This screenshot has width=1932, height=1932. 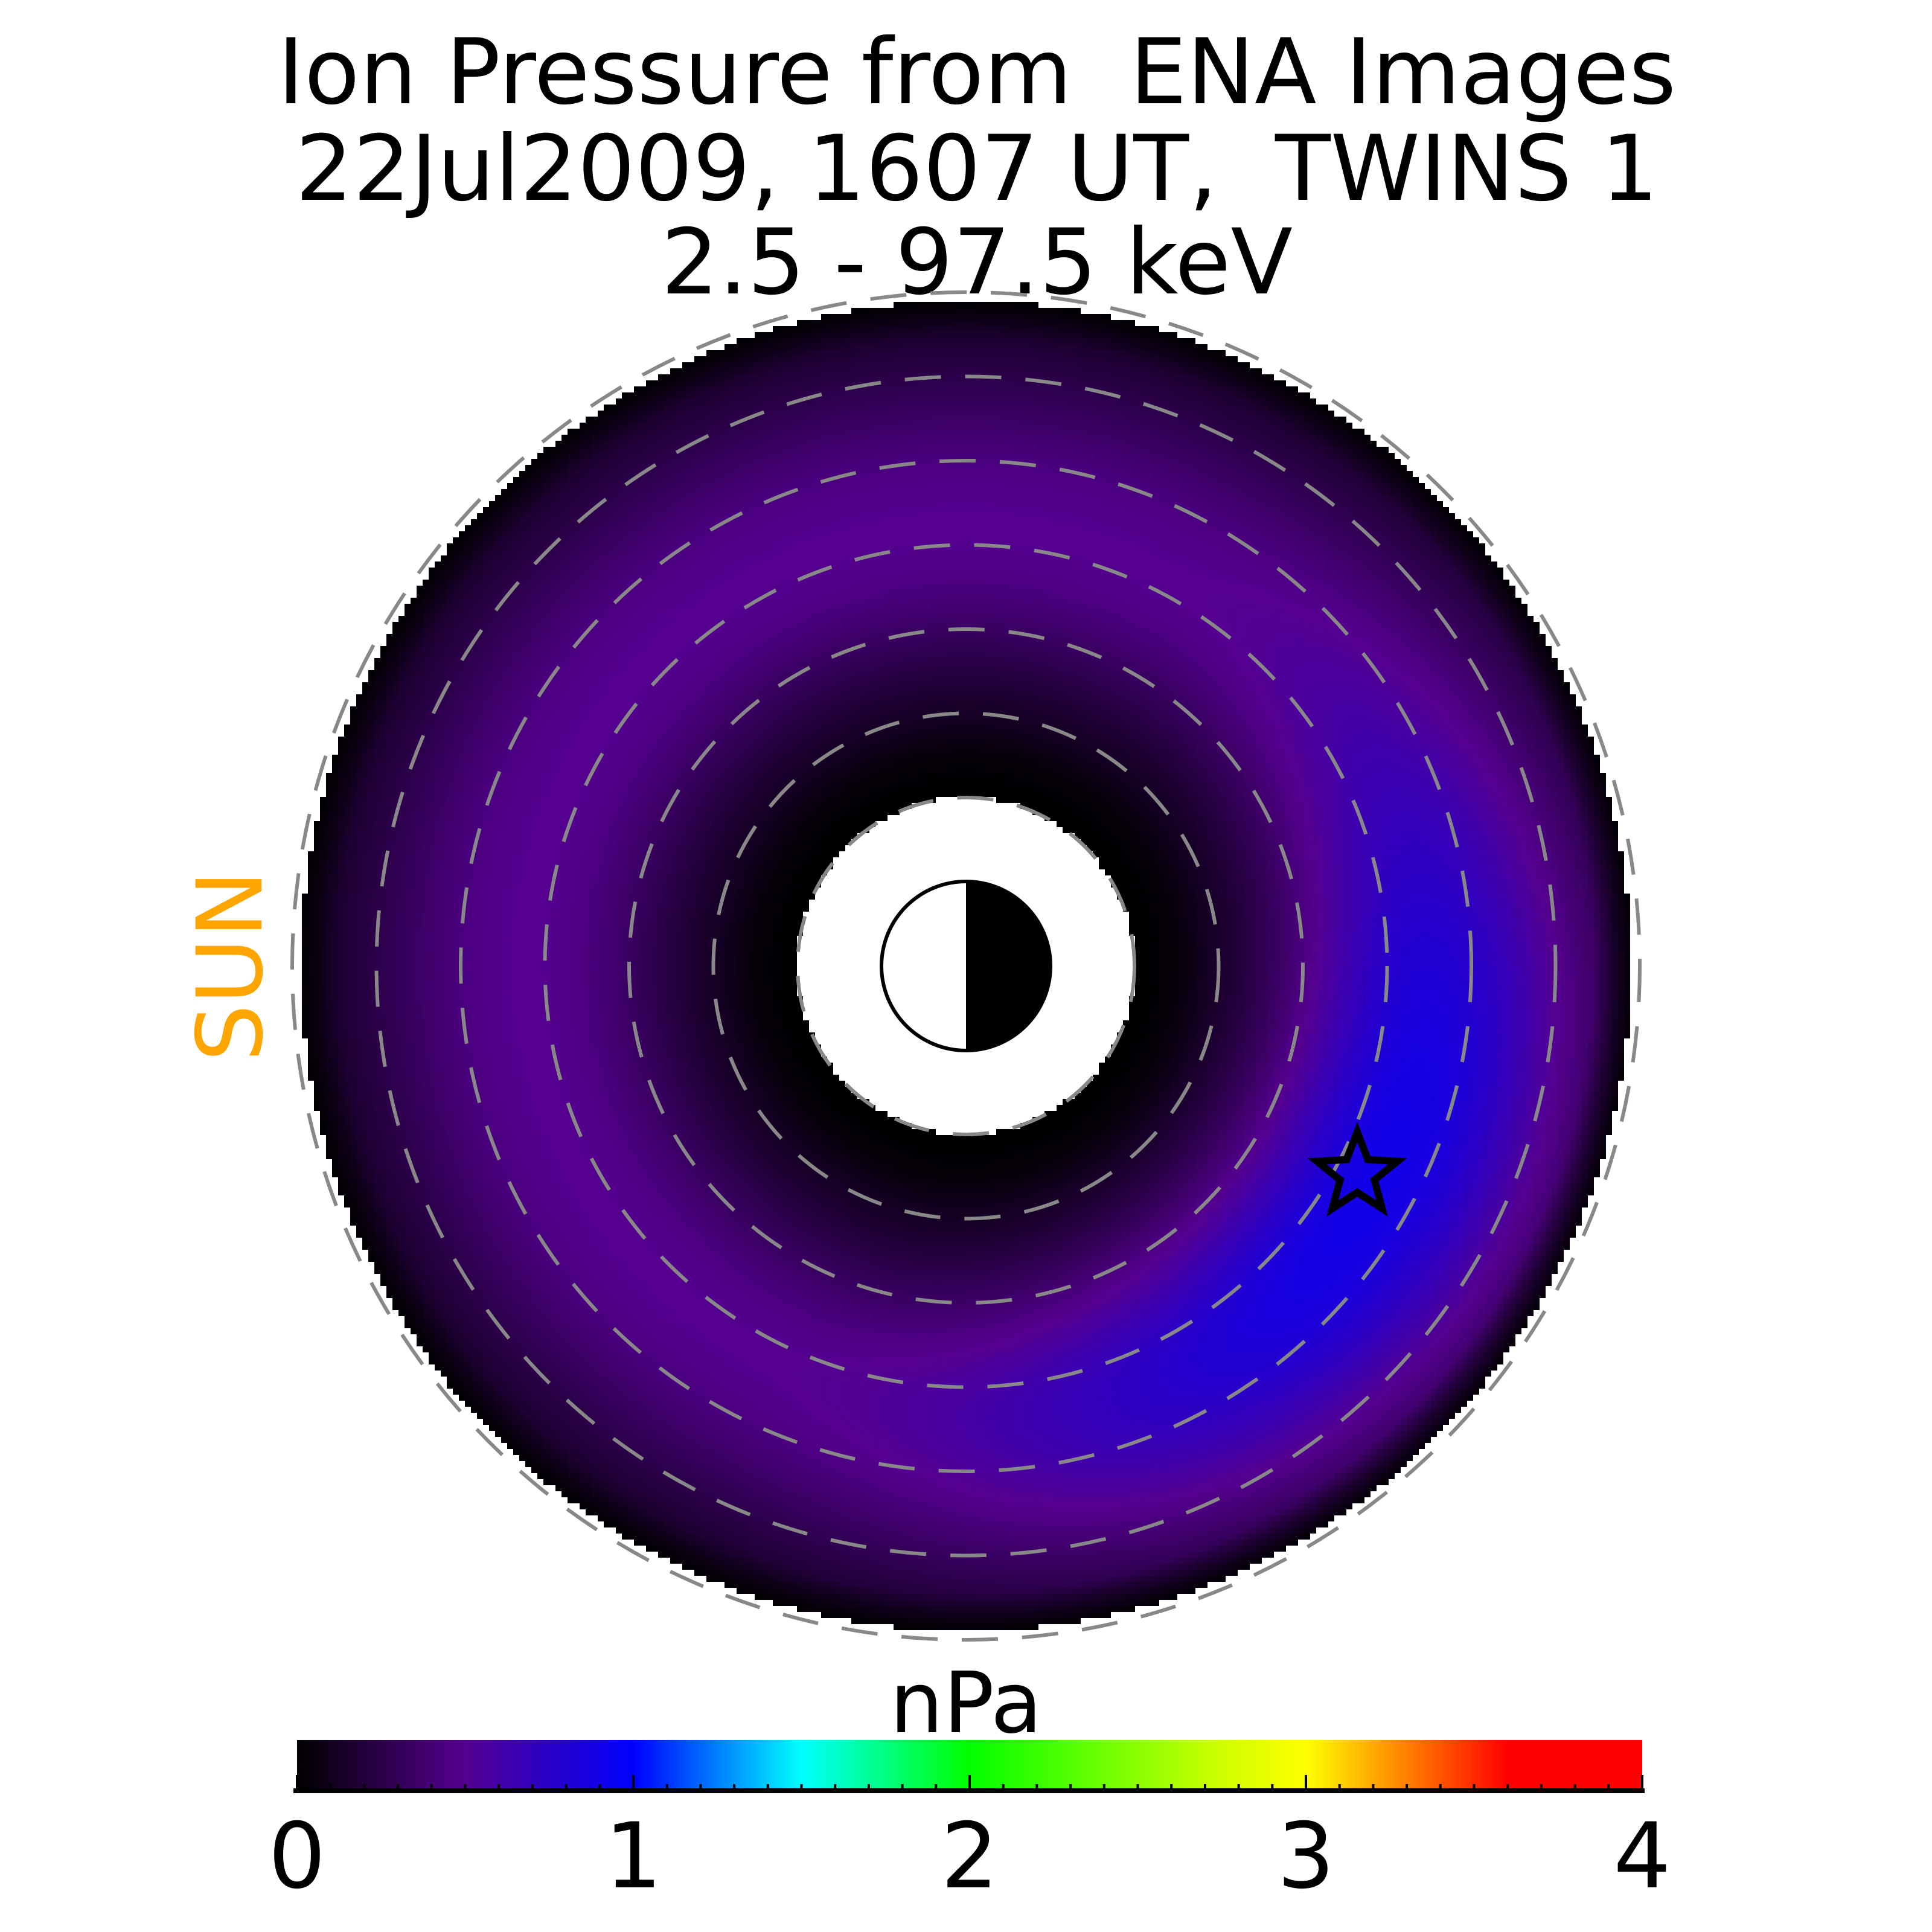 What do you see at coordinates (969, 1767) in the screenshot?
I see `colorbar` at bounding box center [969, 1767].